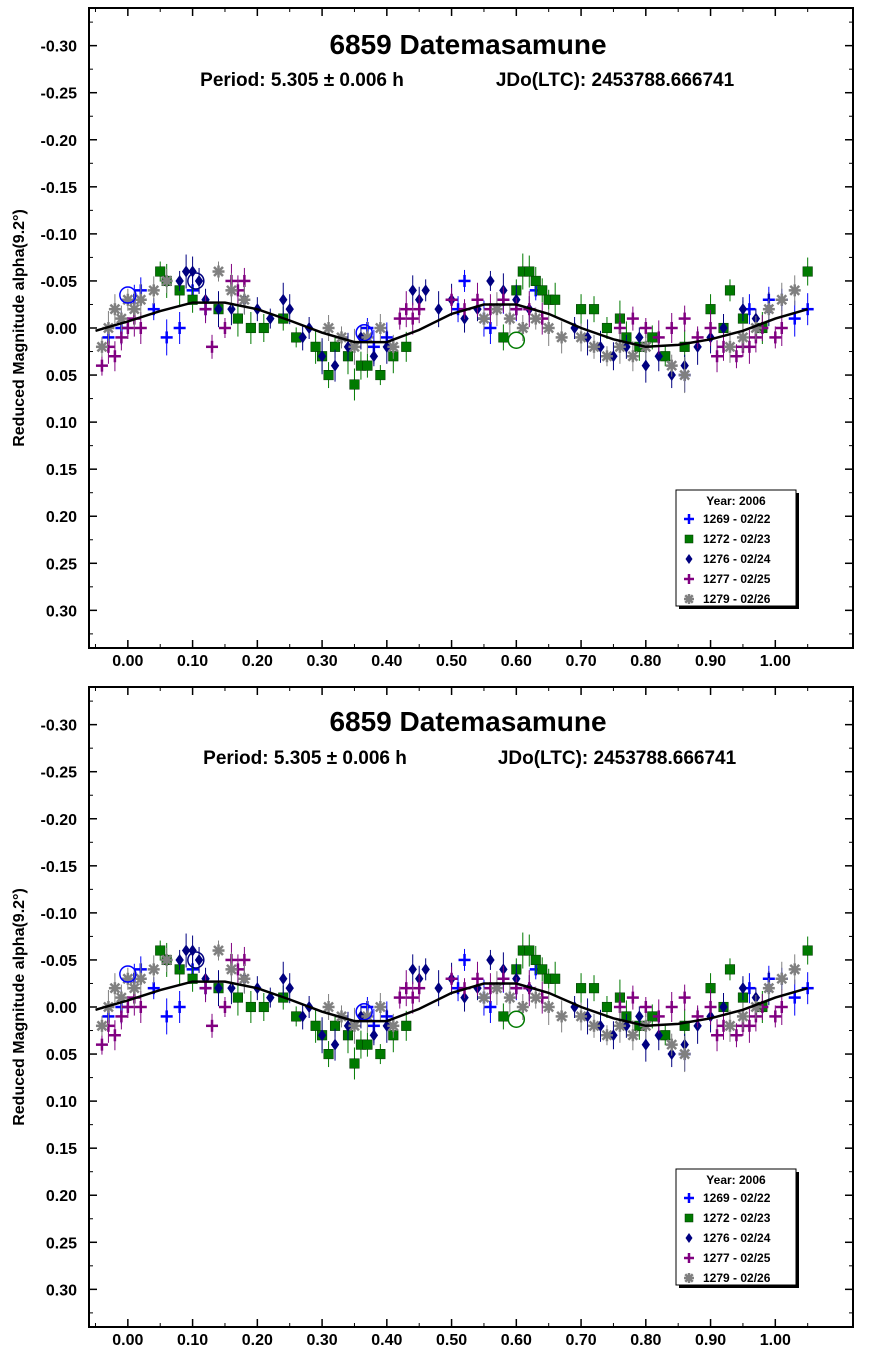 Image resolution: width=875 pixels, height=1361 pixels. What do you see at coordinates (61, 1008) in the screenshot?
I see `y-tick-label: 0.00` at bounding box center [61, 1008].